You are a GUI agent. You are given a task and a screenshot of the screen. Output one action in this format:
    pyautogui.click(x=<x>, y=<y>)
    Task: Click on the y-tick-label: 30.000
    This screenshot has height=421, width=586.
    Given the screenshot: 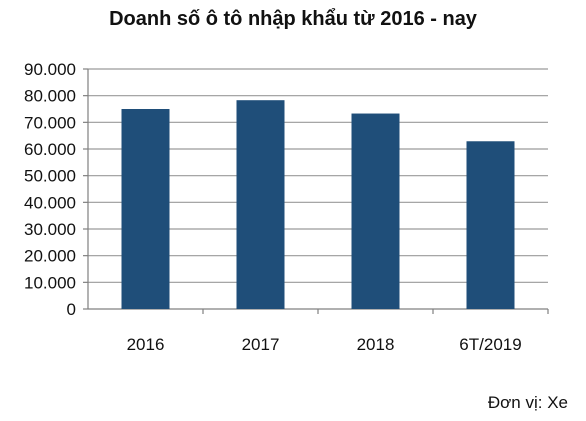 What is the action you would take?
    pyautogui.click(x=50, y=229)
    